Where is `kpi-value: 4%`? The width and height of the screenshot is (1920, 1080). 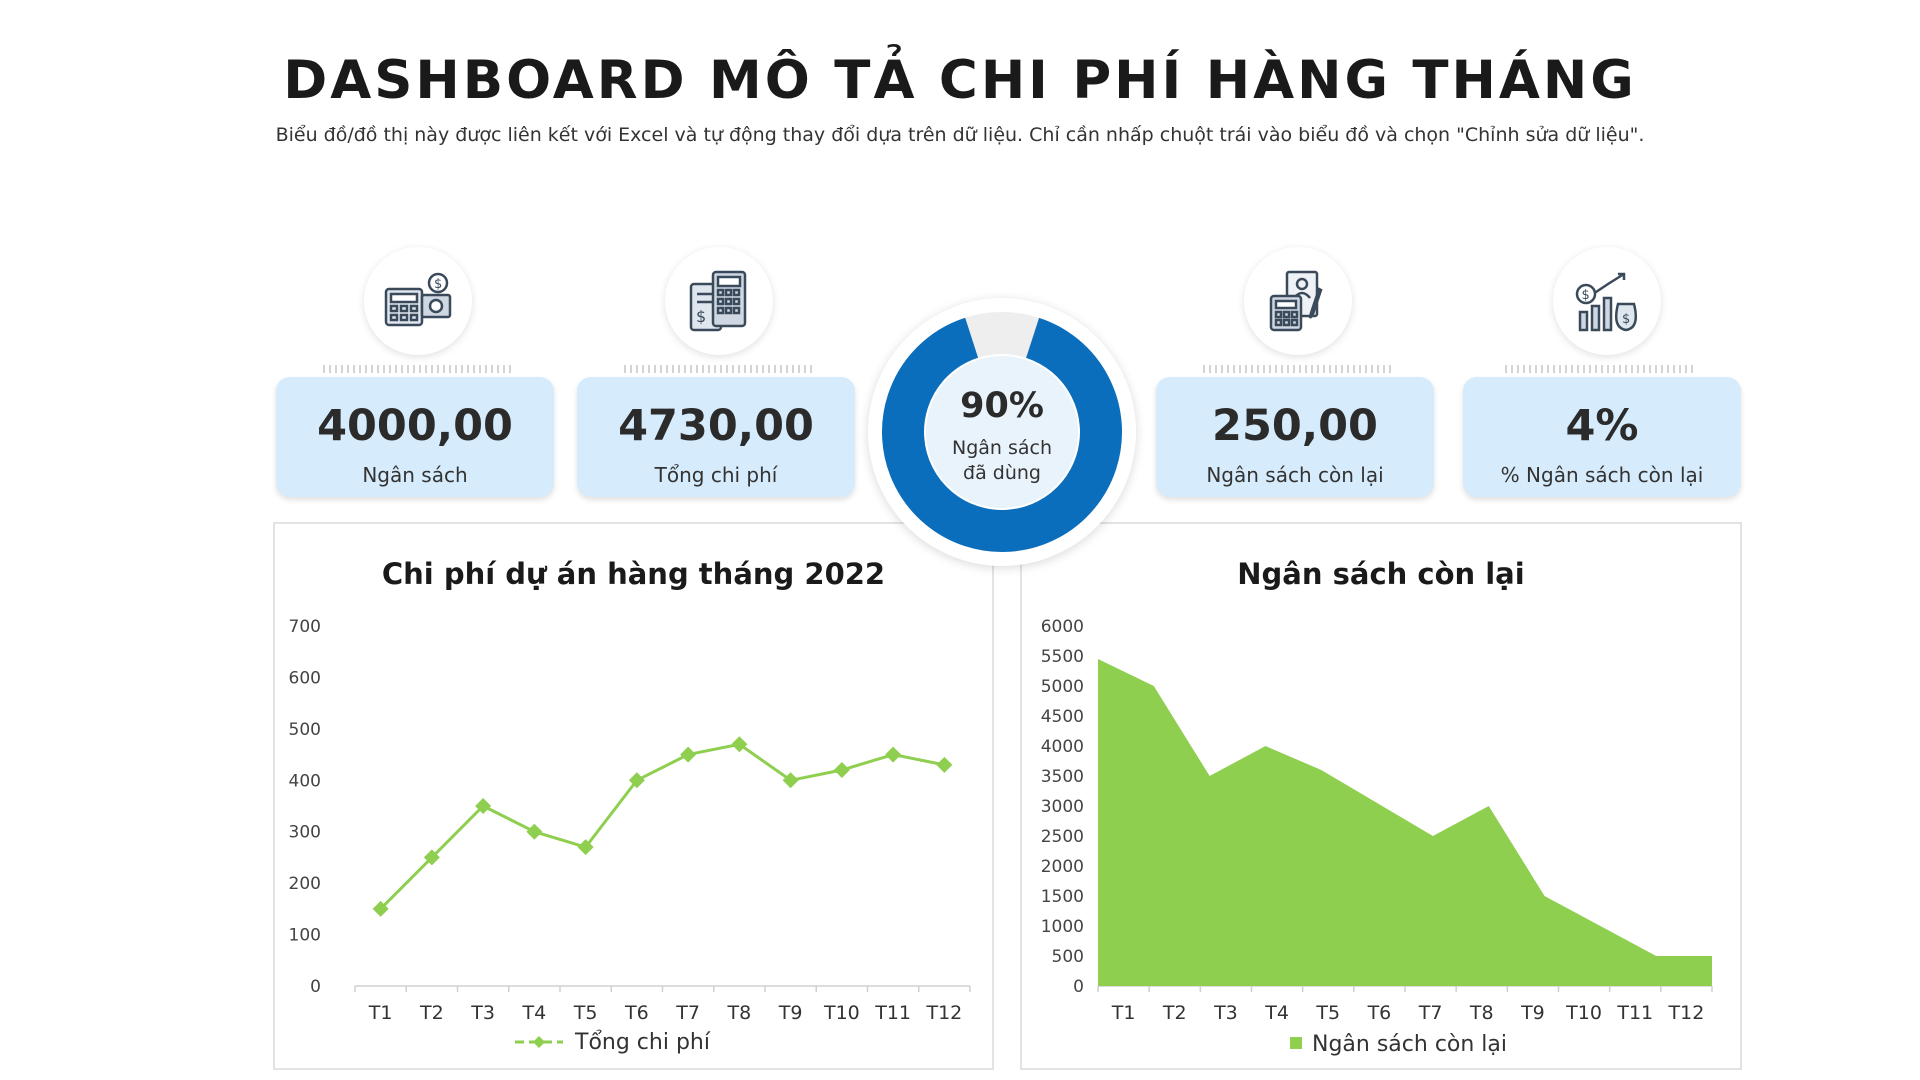 kpi-value: 4% is located at coordinates (1602, 426).